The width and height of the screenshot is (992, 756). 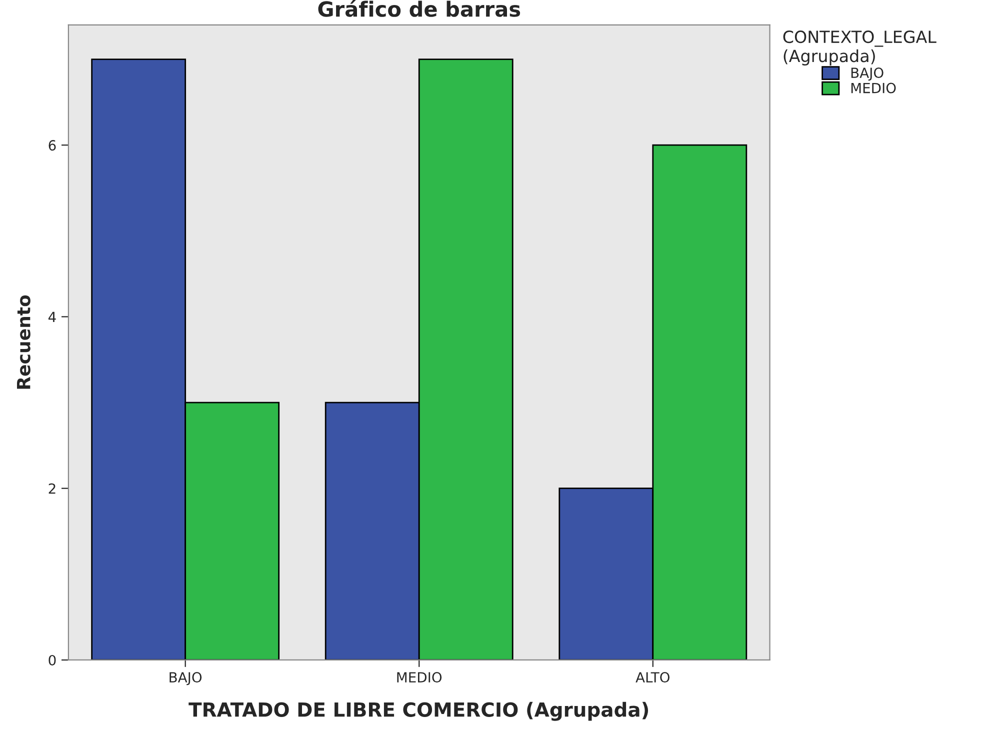 What do you see at coordinates (52, 317) in the screenshot?
I see `y-tick-label: 4` at bounding box center [52, 317].